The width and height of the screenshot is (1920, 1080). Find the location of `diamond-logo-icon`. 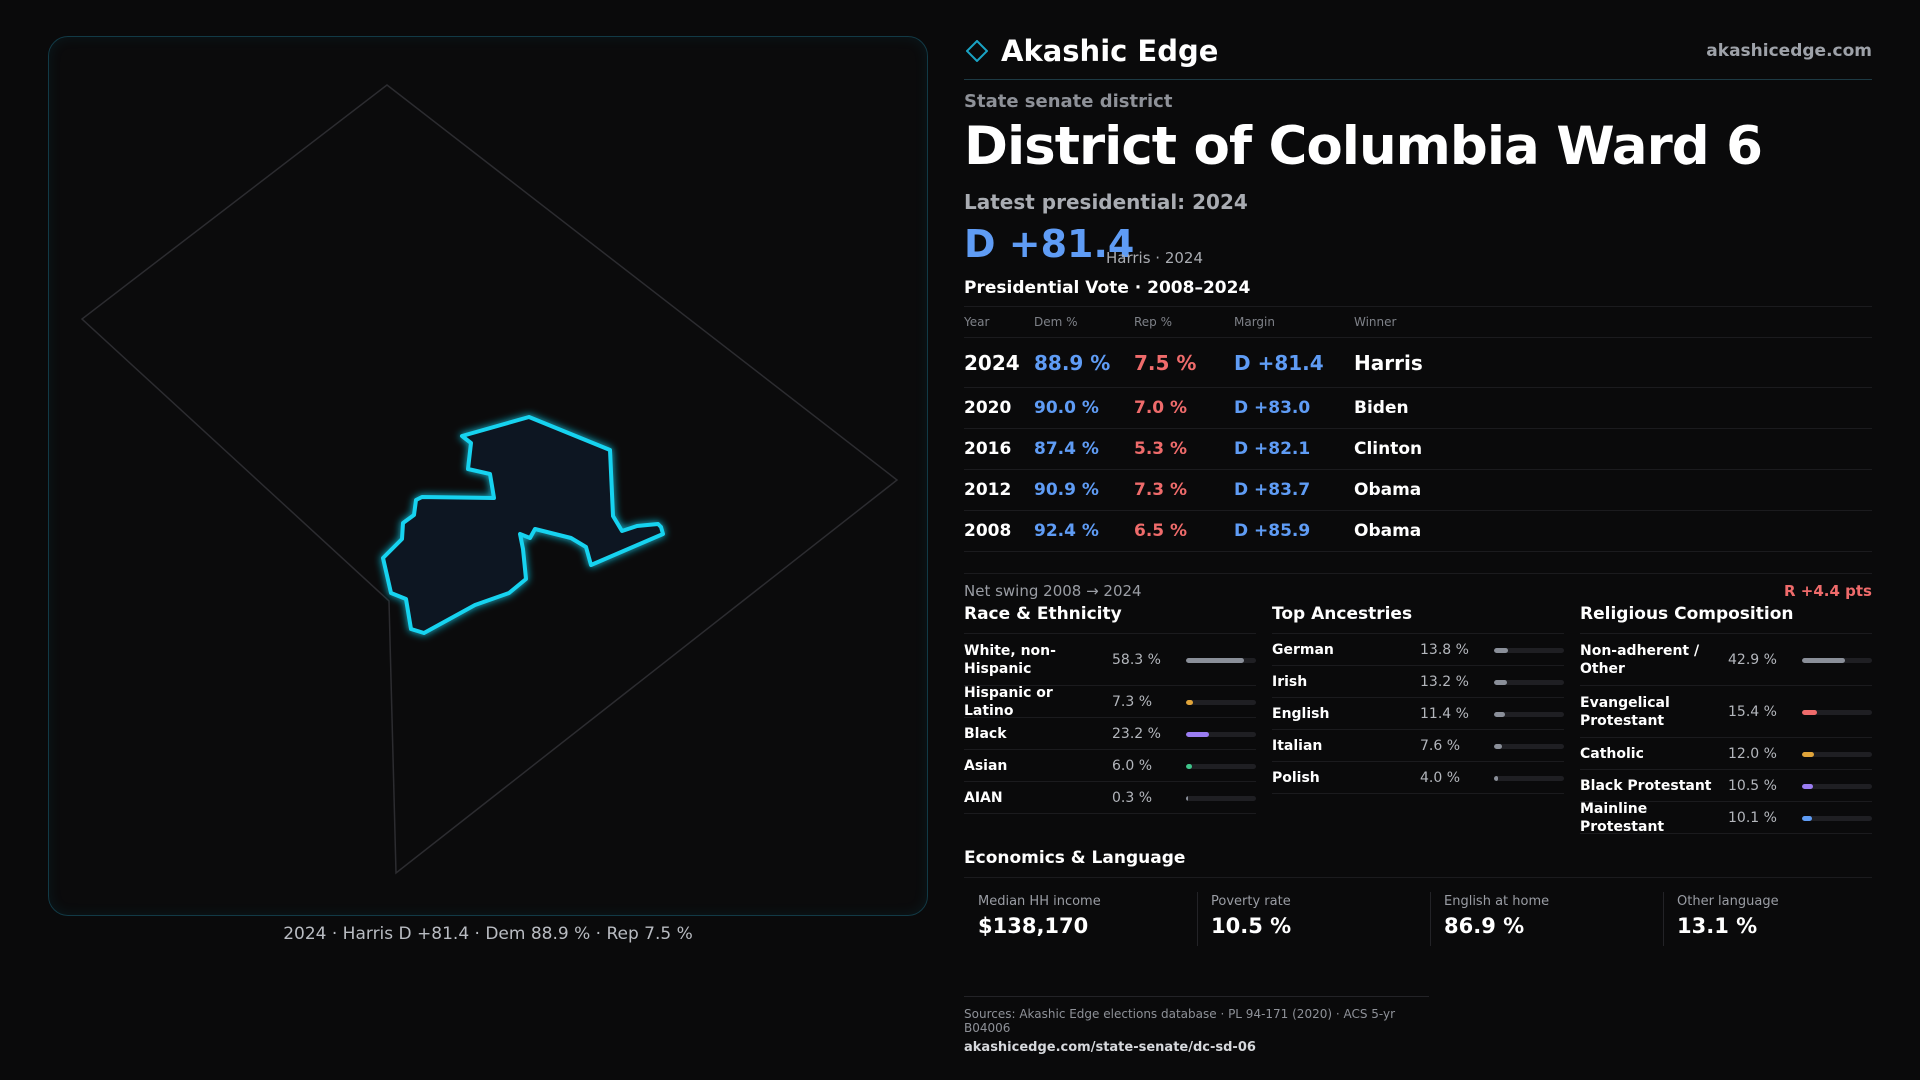

diamond-logo-icon is located at coordinates (977, 51).